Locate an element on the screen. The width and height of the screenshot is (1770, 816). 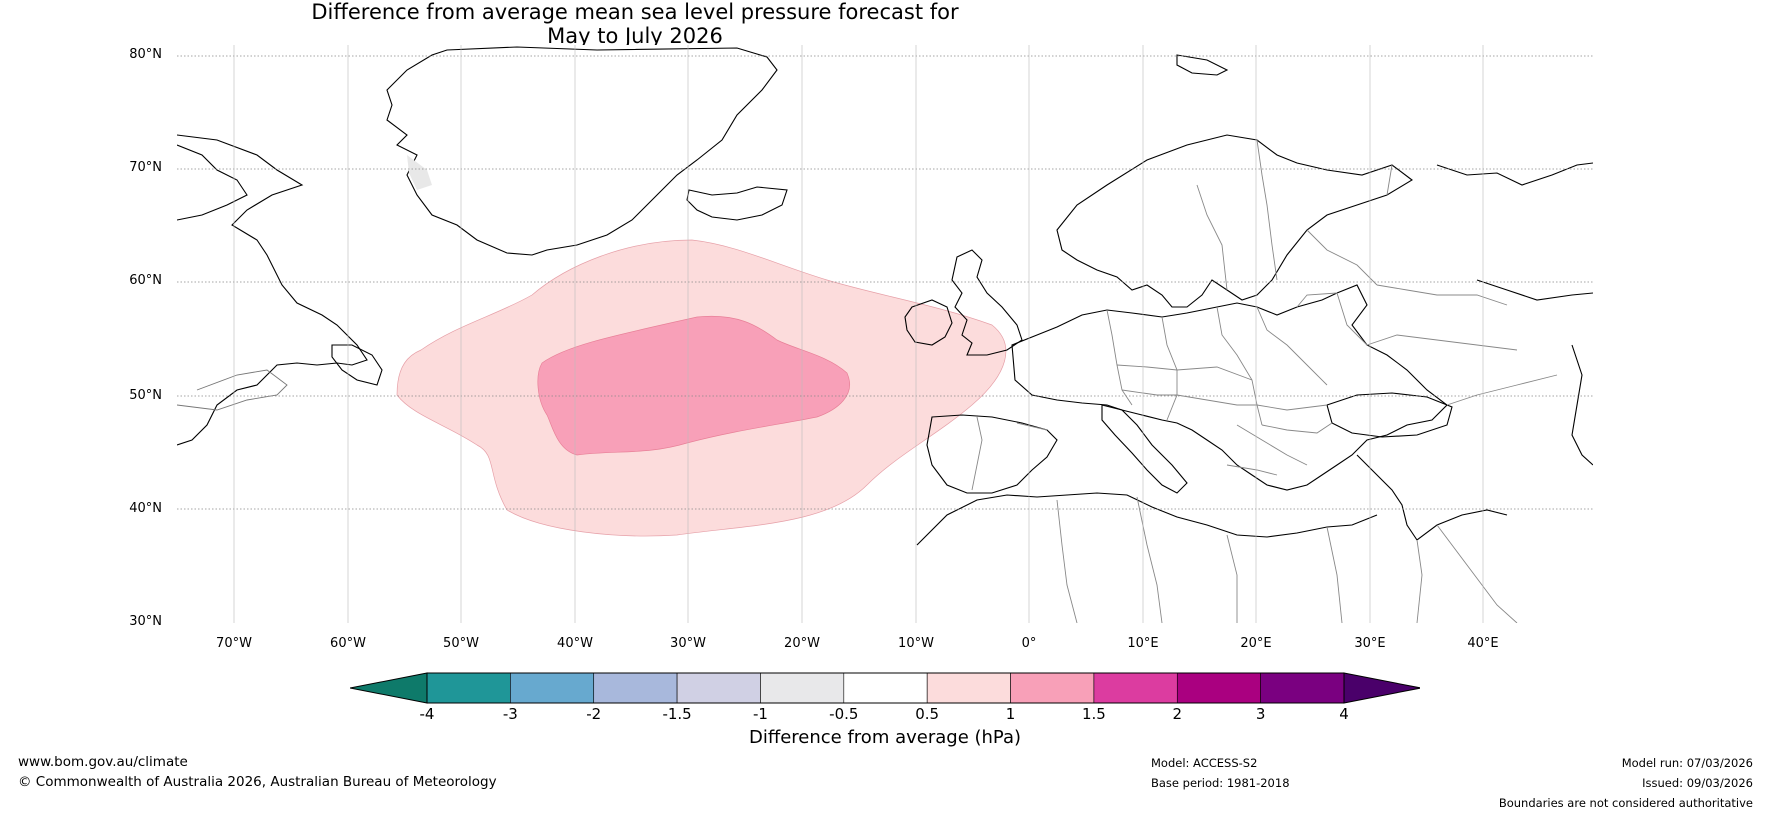
caspian-coast is located at coordinates (1582, 405).